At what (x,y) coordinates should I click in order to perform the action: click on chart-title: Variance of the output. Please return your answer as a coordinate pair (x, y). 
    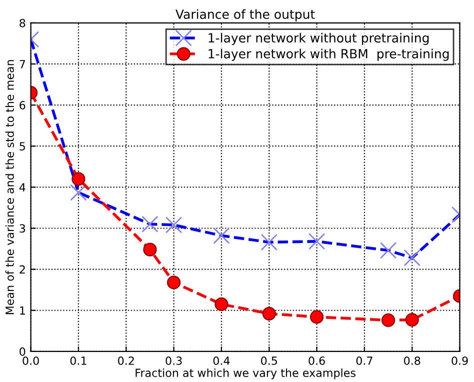
    Looking at the image, I should click on (245, 15).